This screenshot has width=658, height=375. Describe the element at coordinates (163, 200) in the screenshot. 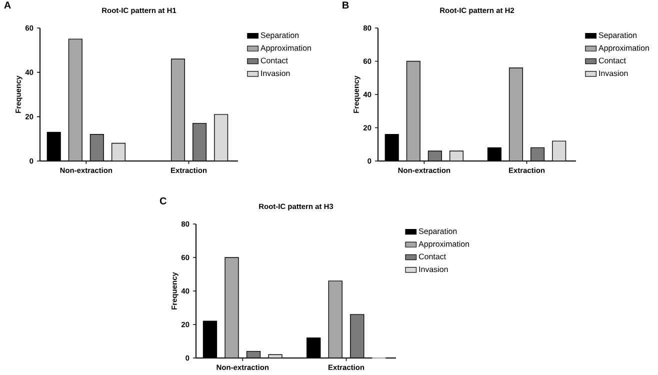

I see `text: C` at that location.